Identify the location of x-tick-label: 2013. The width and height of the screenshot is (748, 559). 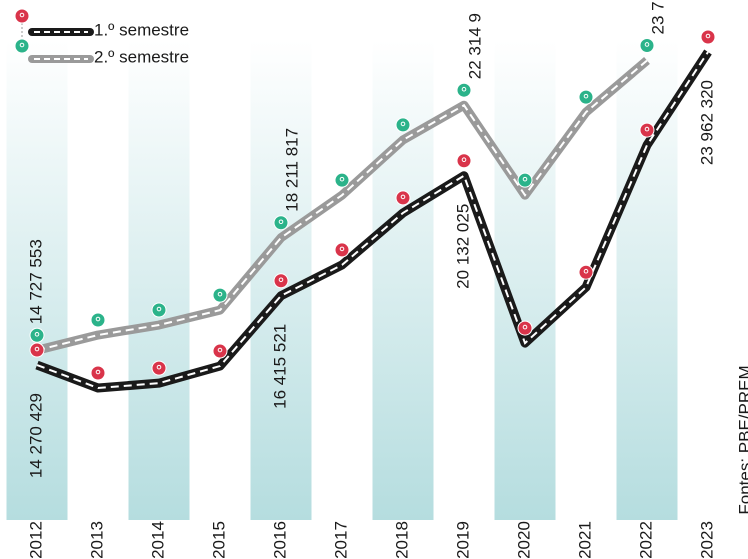
(96, 540).